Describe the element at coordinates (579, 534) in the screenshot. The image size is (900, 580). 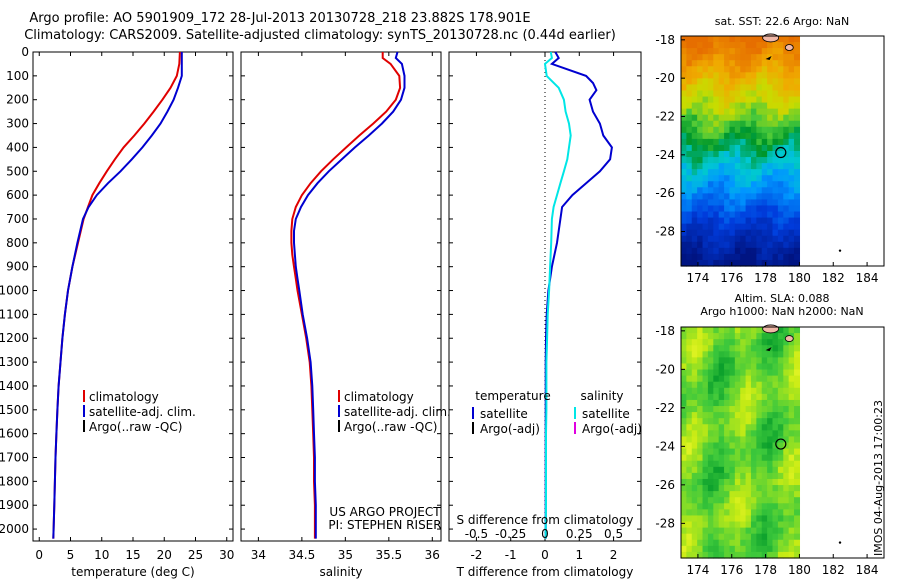
I see `top-tick-label: 0.25` at that location.